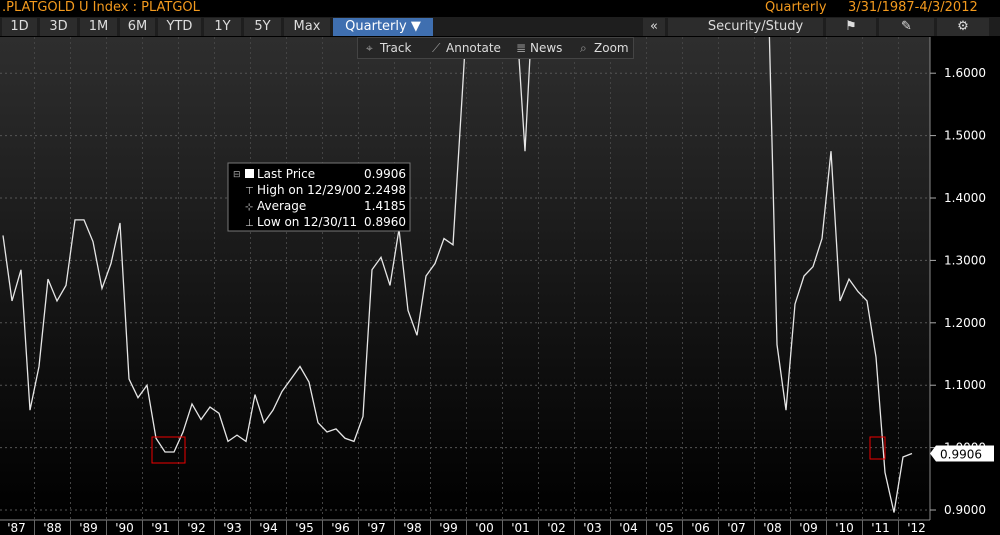 The image size is (1000, 535). What do you see at coordinates (520, 528) in the screenshot?
I see `x-tick-label: '01` at bounding box center [520, 528].